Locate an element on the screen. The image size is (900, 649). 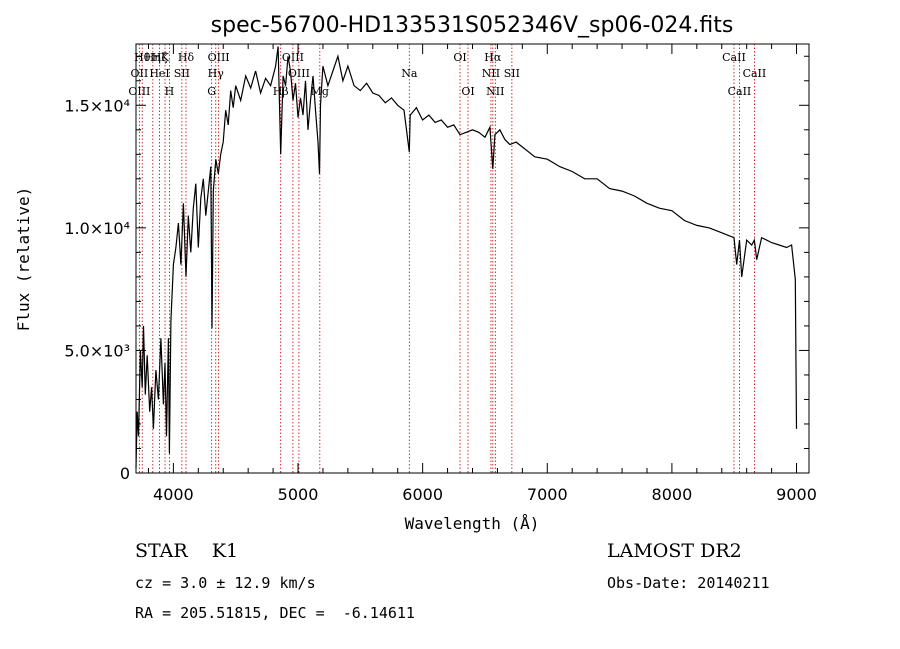
x-tick-label-2: 6000 is located at coordinates (422, 494).